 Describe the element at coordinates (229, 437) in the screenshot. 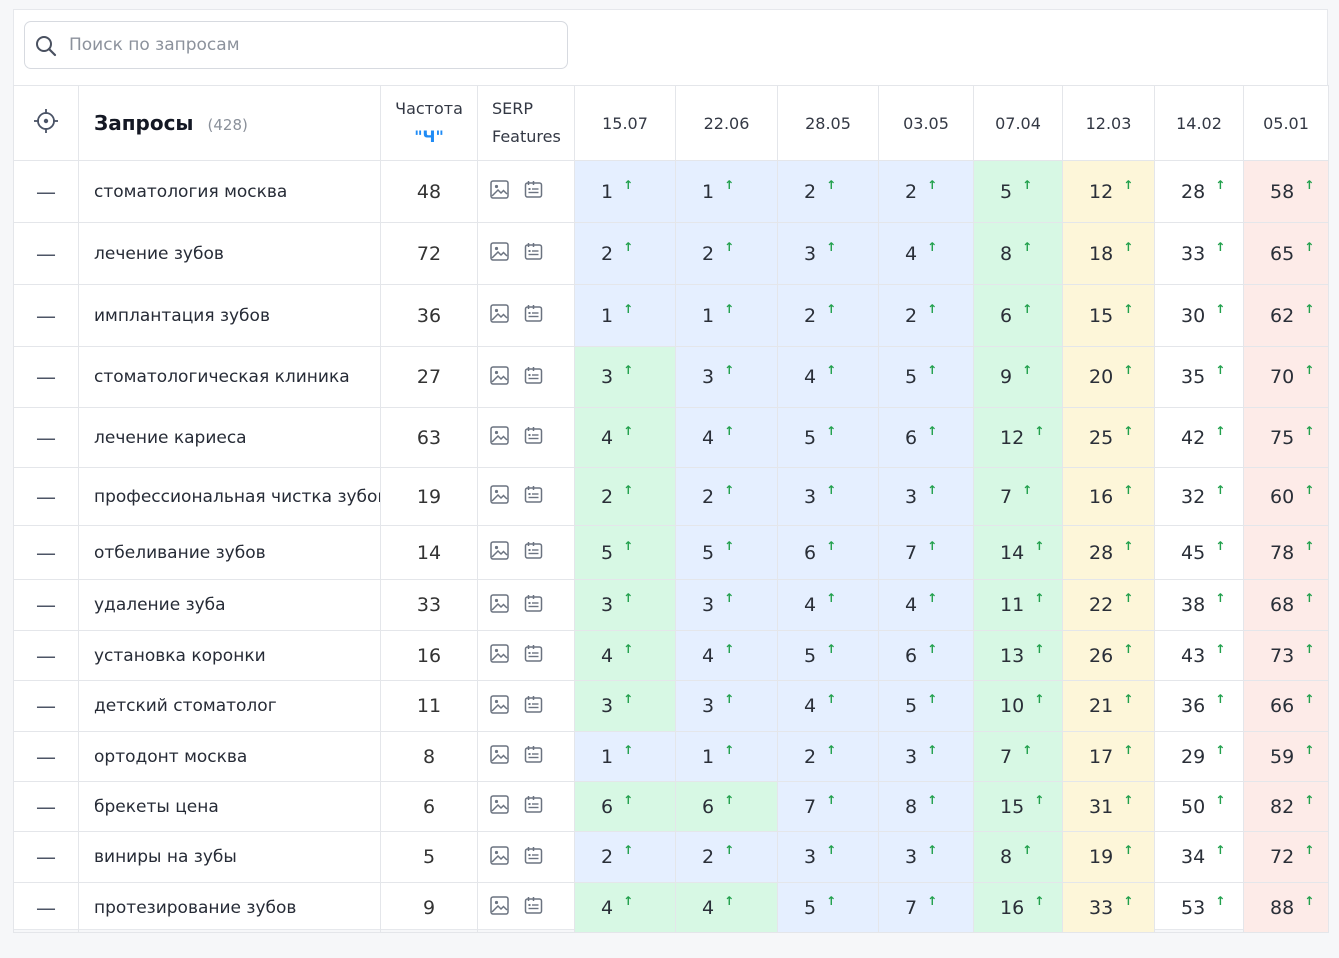

I see `query-text: лечение кариеса` at that location.